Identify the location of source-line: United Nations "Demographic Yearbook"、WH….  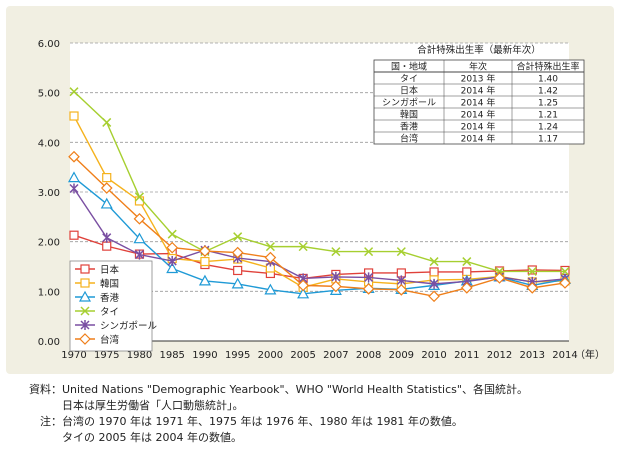
(295, 389).